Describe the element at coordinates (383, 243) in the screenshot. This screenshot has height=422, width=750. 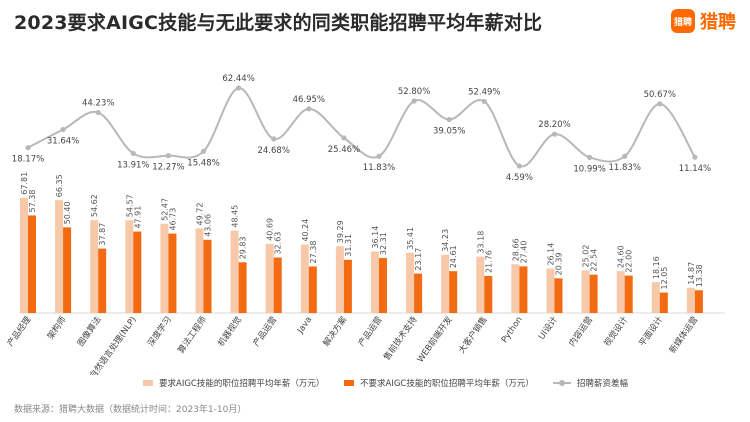
I see `data-label-without-aigc: 32.31` at that location.